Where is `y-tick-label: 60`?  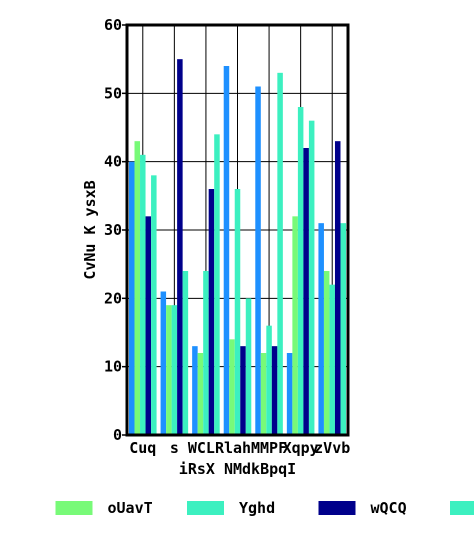
y-tick-label: 60 is located at coordinates (113, 25).